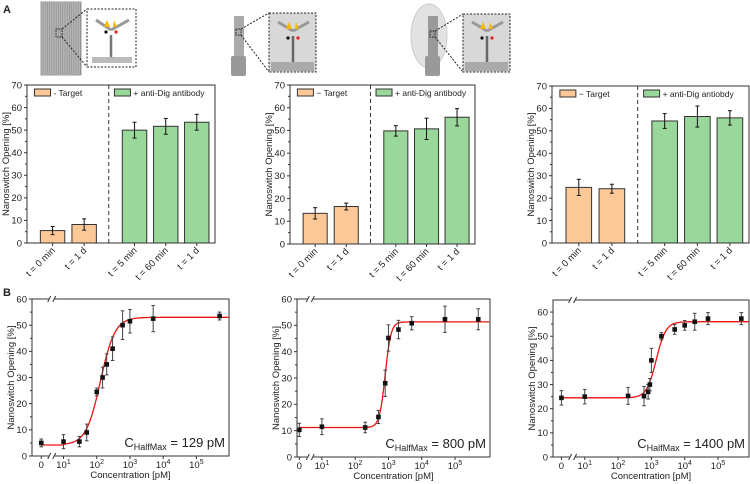  Describe the element at coordinates (112, 60) in the screenshot. I see `surface-shape` at that location.